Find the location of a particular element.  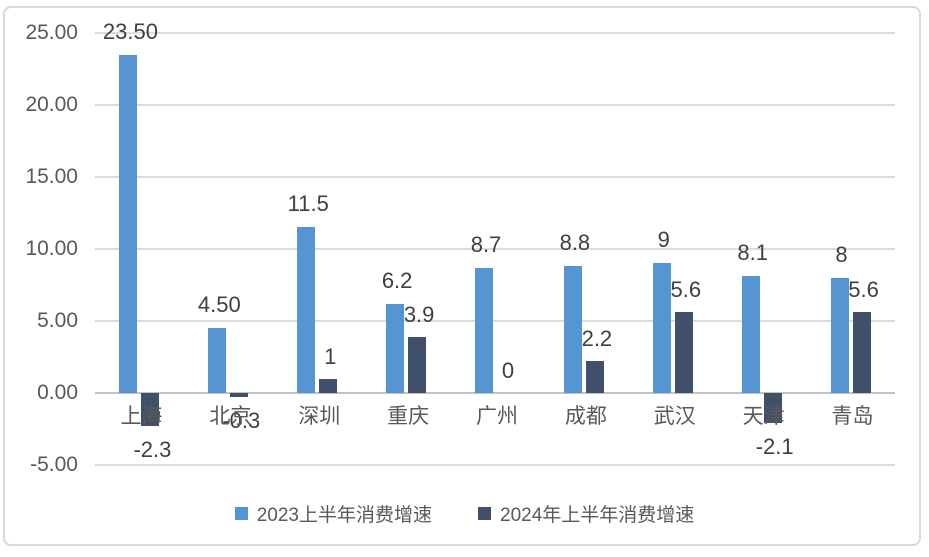

data-label-2023: 6.2 is located at coordinates (397, 280).